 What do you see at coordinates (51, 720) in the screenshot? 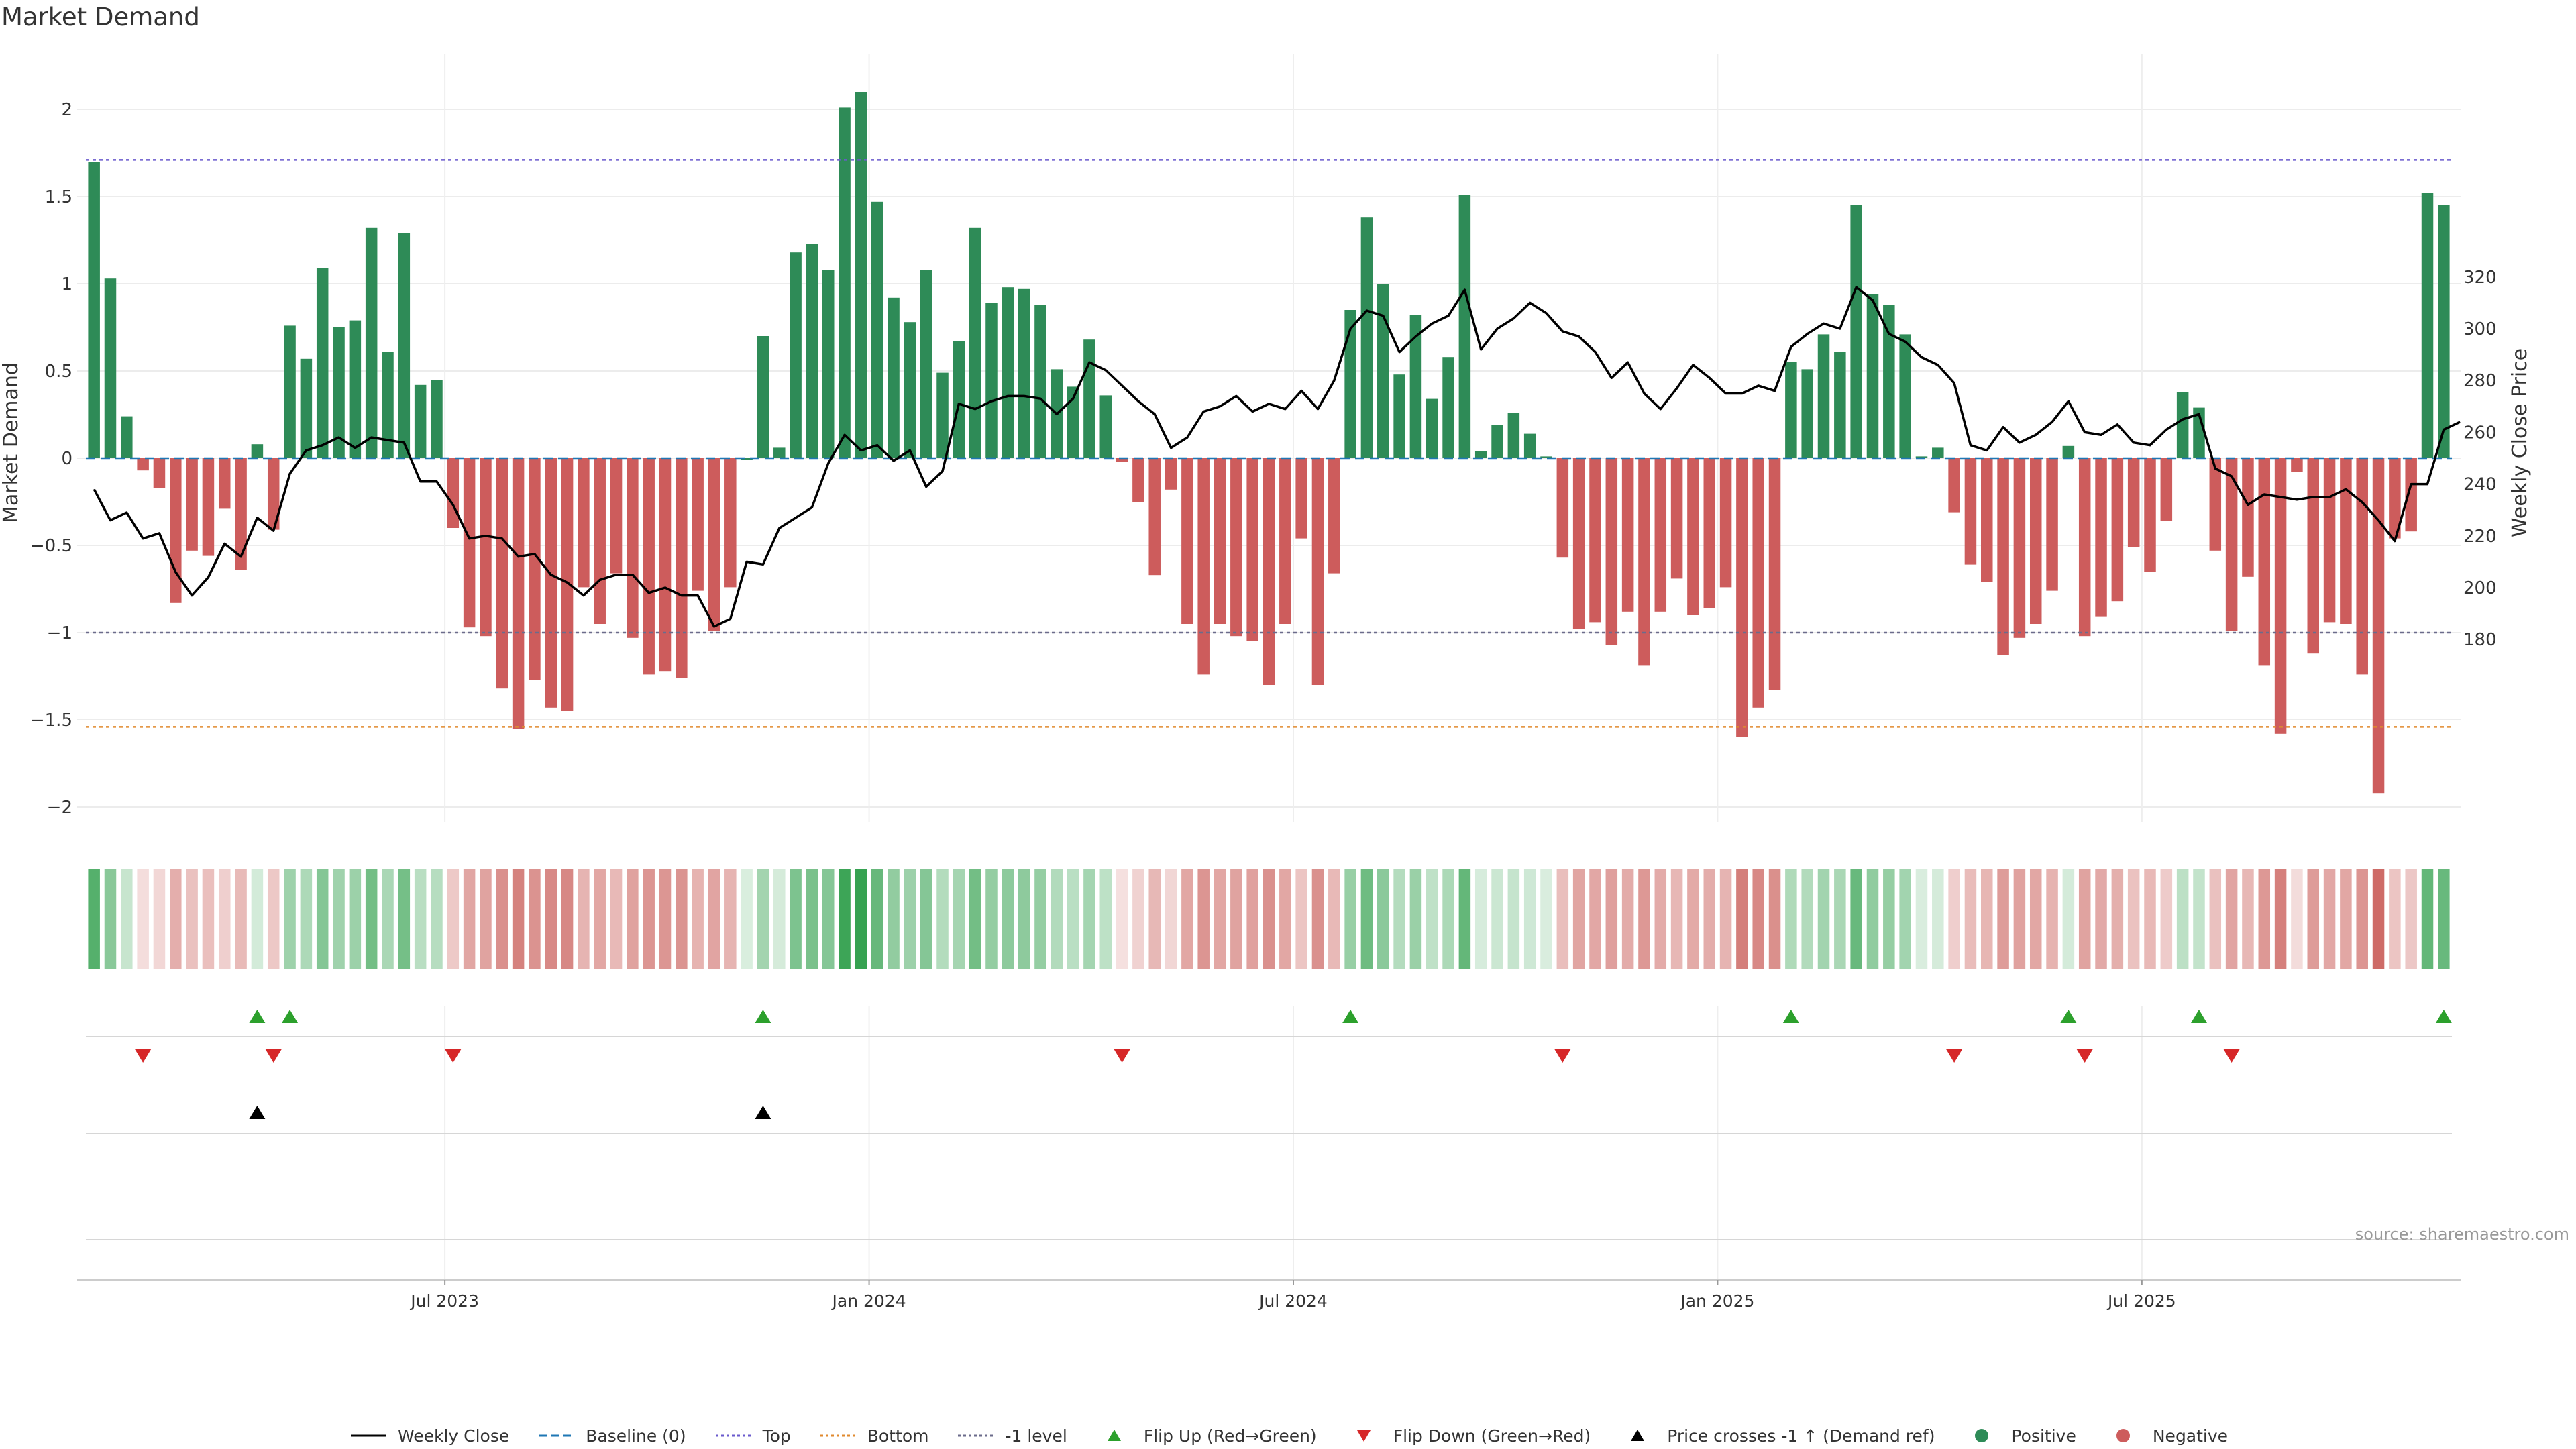
I see `y-tick-label: −1.5` at bounding box center [51, 720].